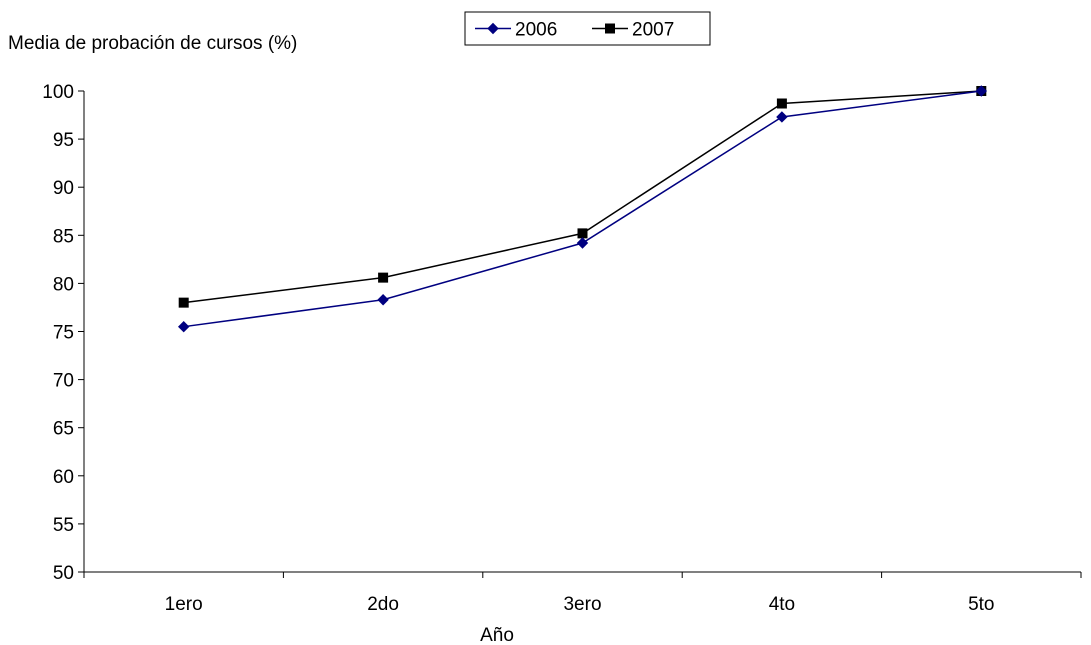  What do you see at coordinates (653, 30) in the screenshot?
I see `legend-label-2007: 2007` at bounding box center [653, 30].